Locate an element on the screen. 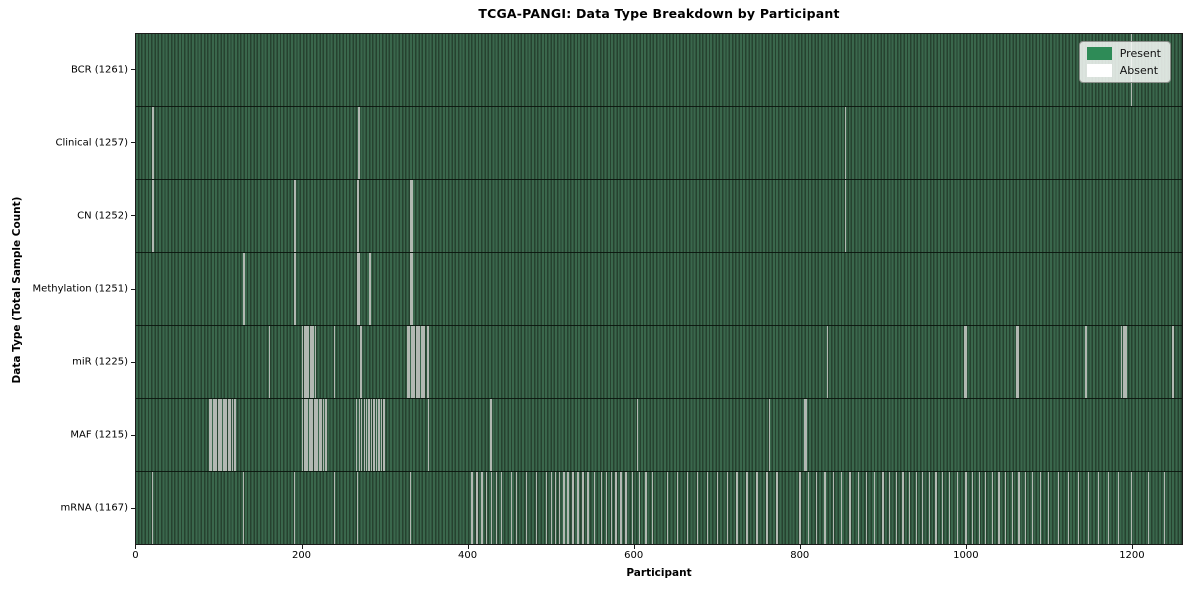 Image resolution: width=1200 pixels, height=600 pixels. y-tick-label-miR: miR (1225) is located at coordinates (100, 362).